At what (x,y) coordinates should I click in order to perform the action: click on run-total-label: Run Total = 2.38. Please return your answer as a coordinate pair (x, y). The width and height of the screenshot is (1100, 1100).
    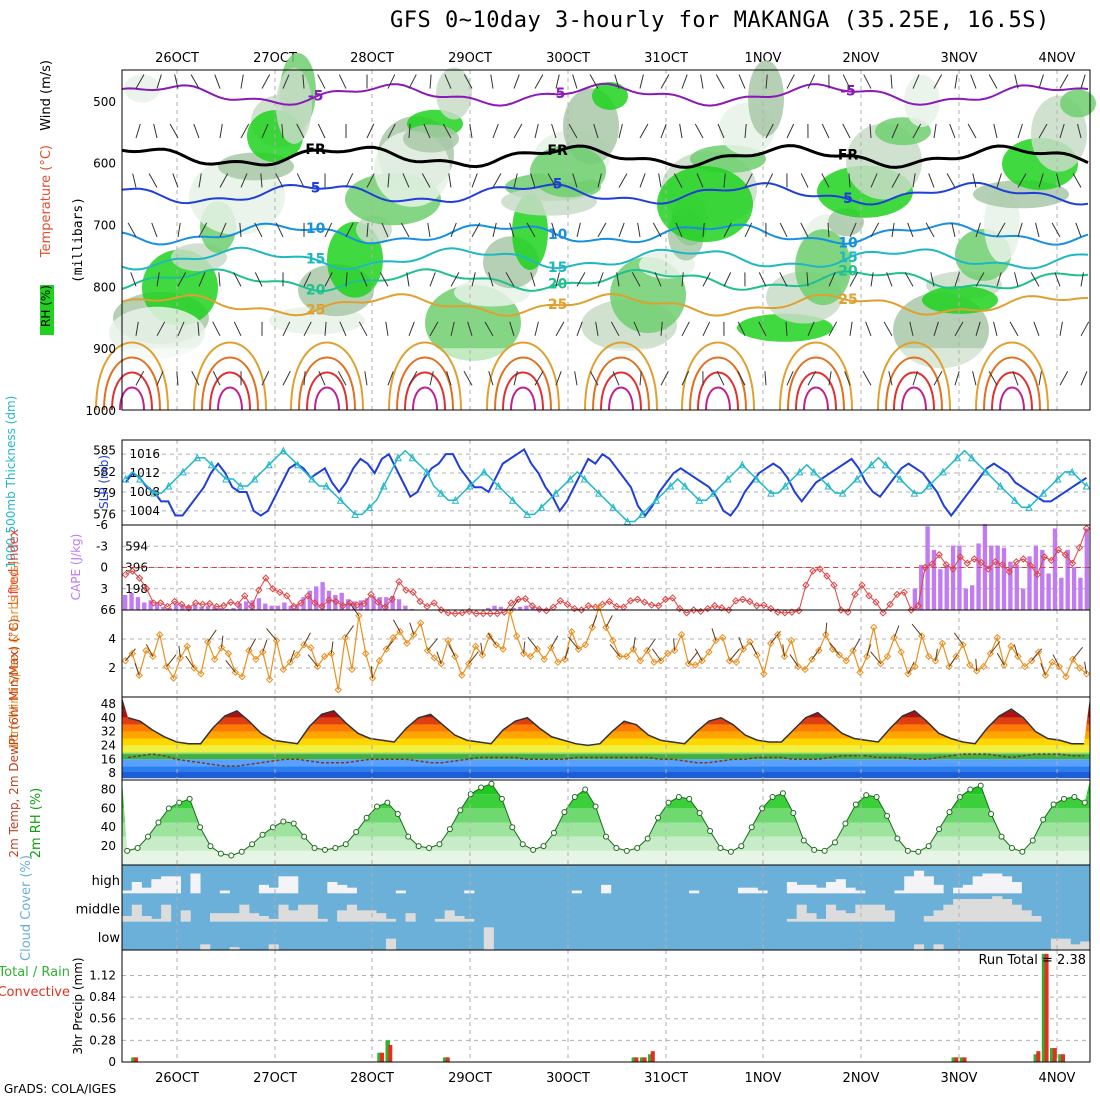
    Looking at the image, I should click on (1032, 960).